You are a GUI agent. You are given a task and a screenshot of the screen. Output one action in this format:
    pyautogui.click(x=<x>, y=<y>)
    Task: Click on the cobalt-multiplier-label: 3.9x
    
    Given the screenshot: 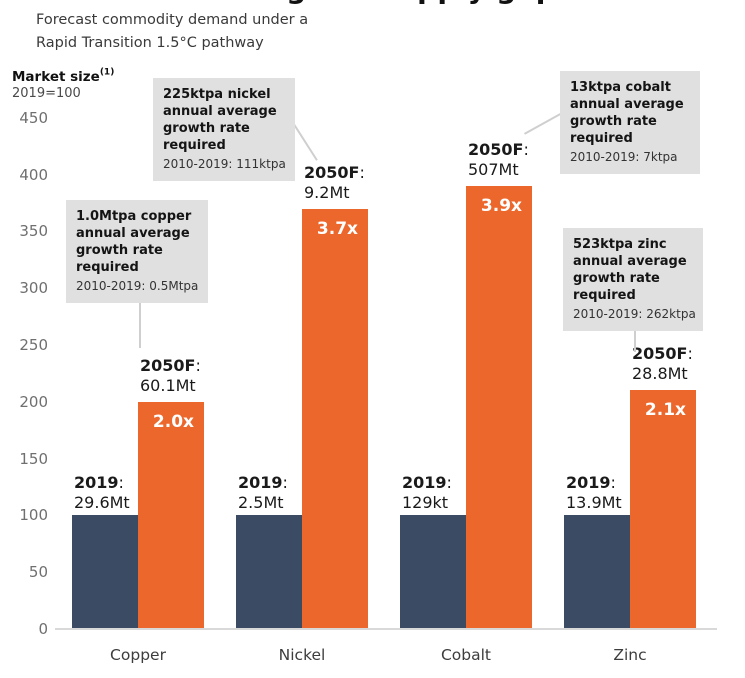 What is the action you would take?
    pyautogui.click(x=501, y=206)
    